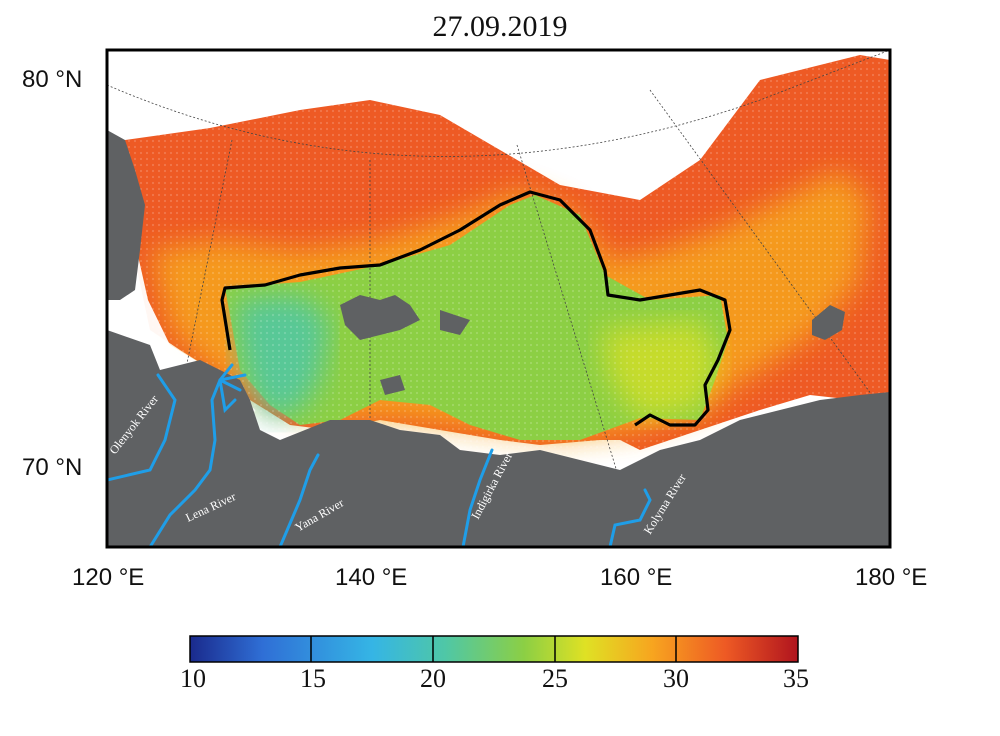  I want to click on yana-river, so click(299, 500).